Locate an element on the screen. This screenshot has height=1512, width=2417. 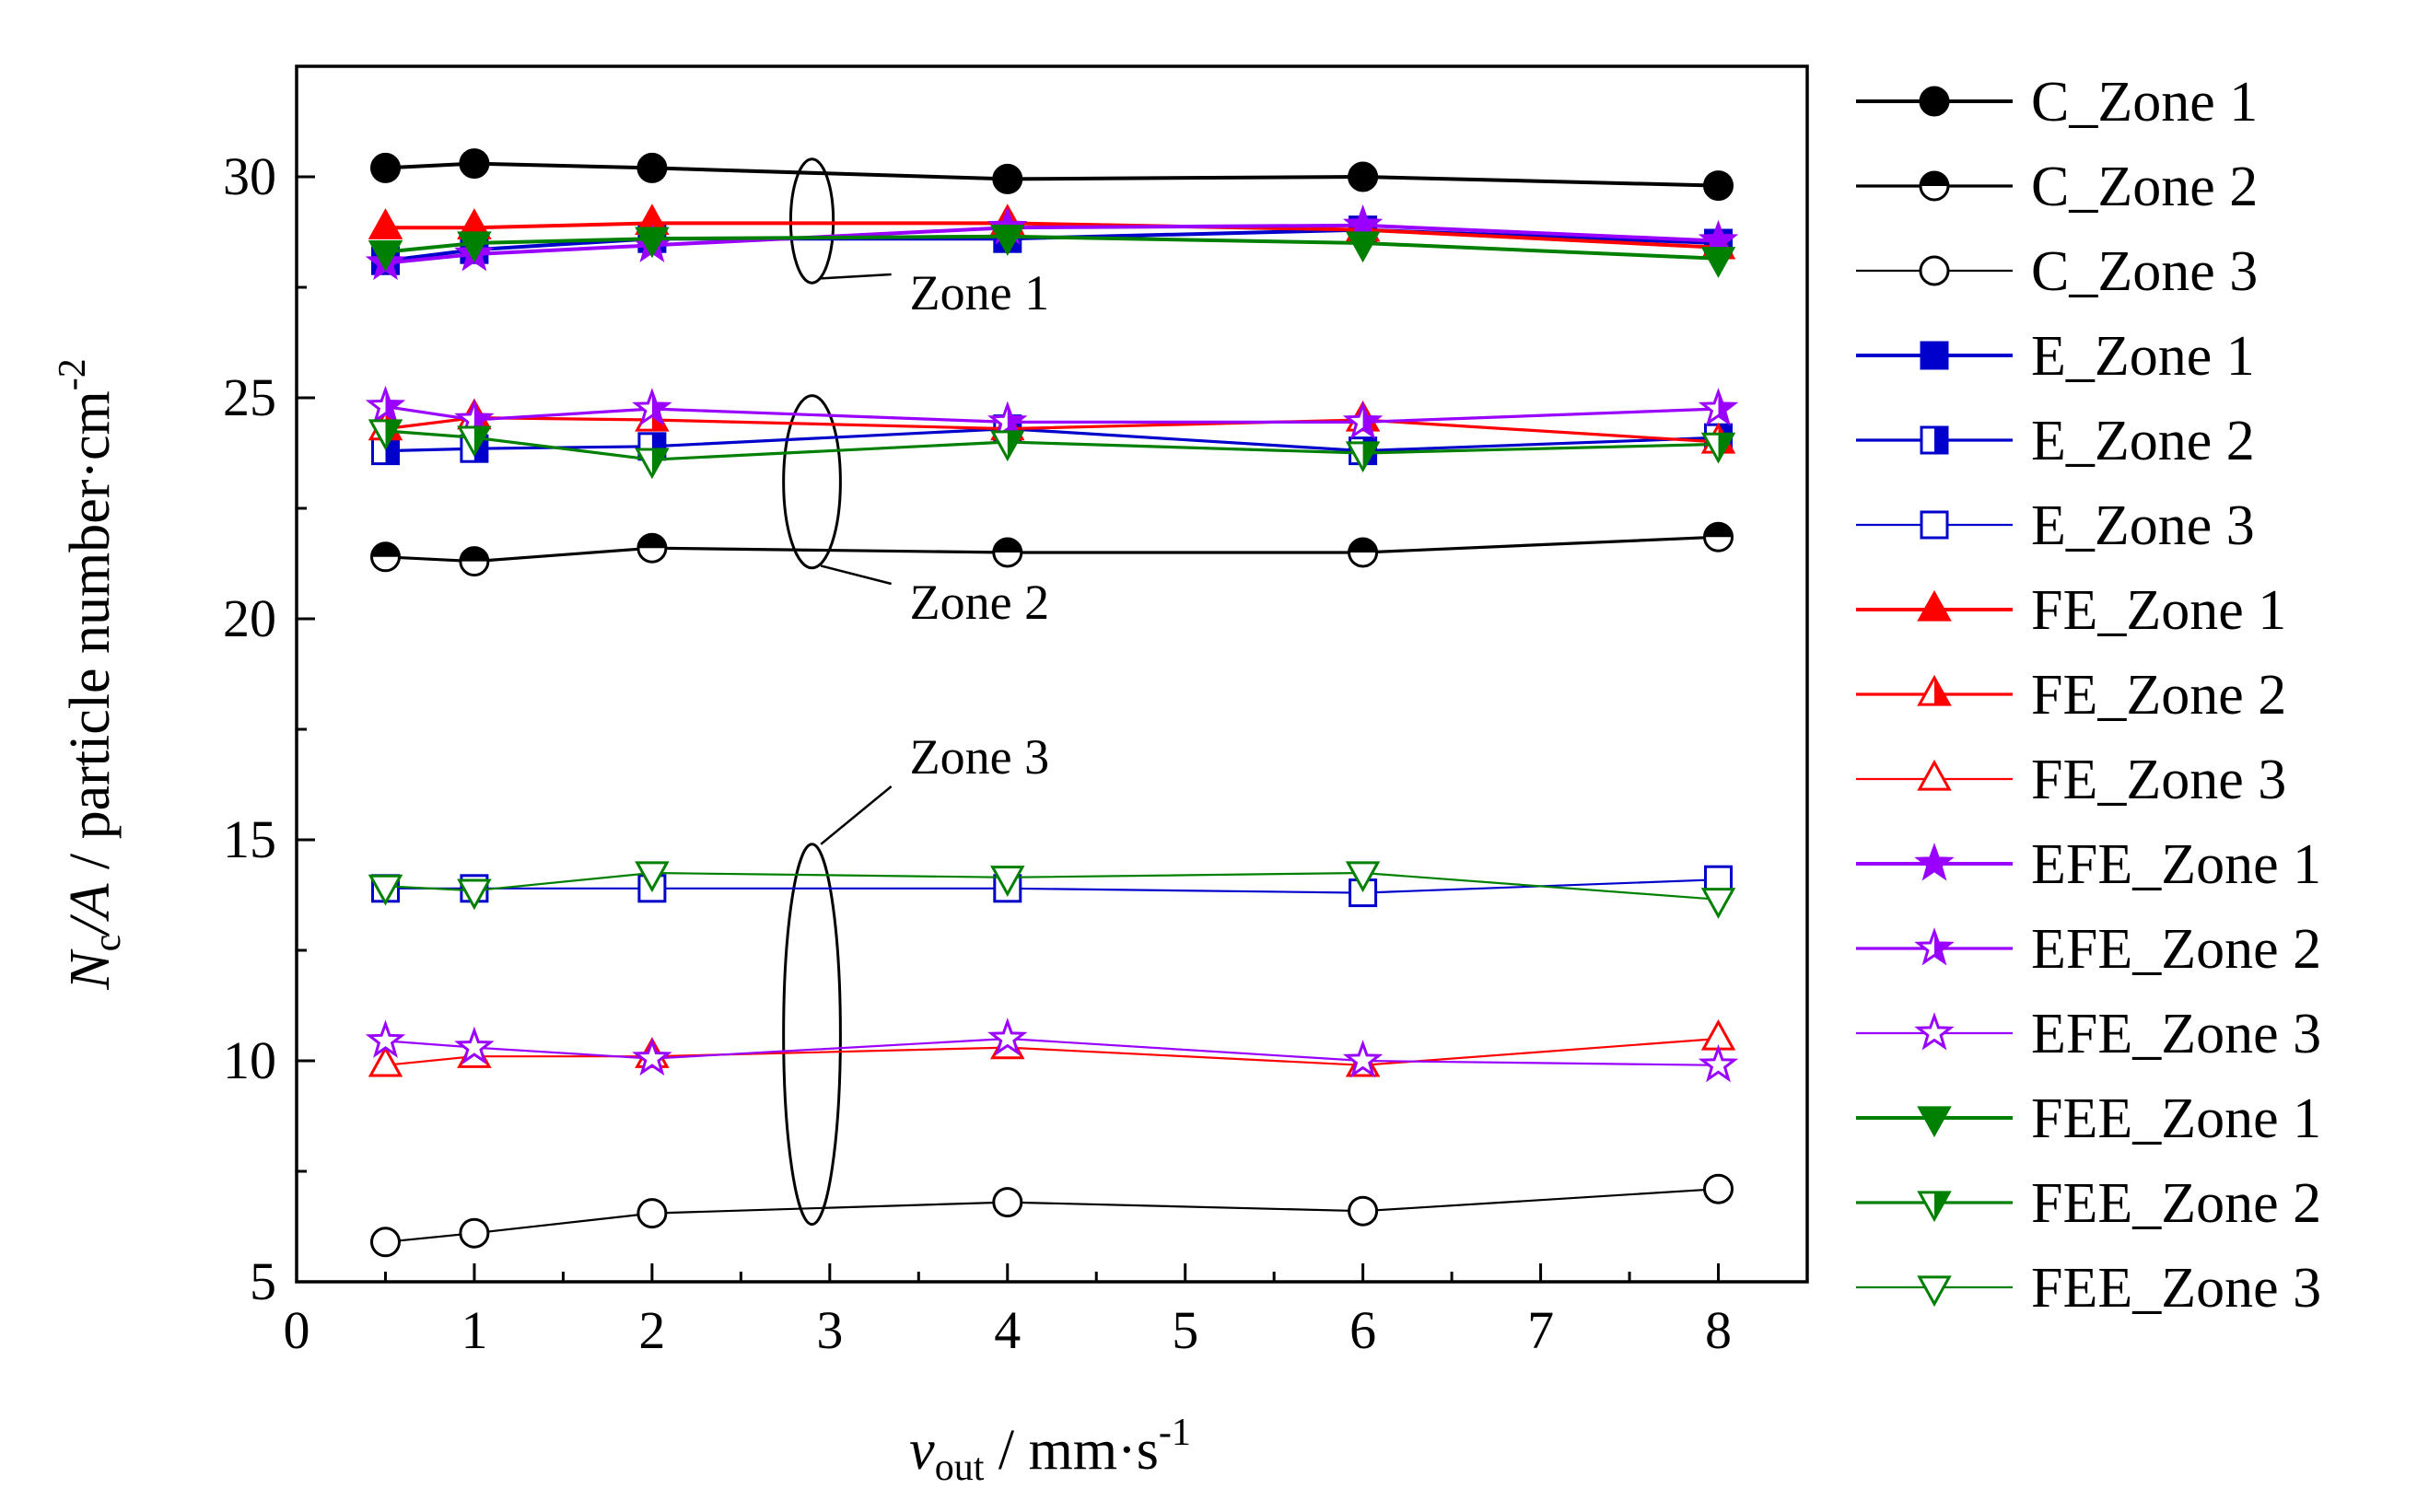
y-axis-label: Nc/A / particle number·cm-2 is located at coordinates (91, 674).